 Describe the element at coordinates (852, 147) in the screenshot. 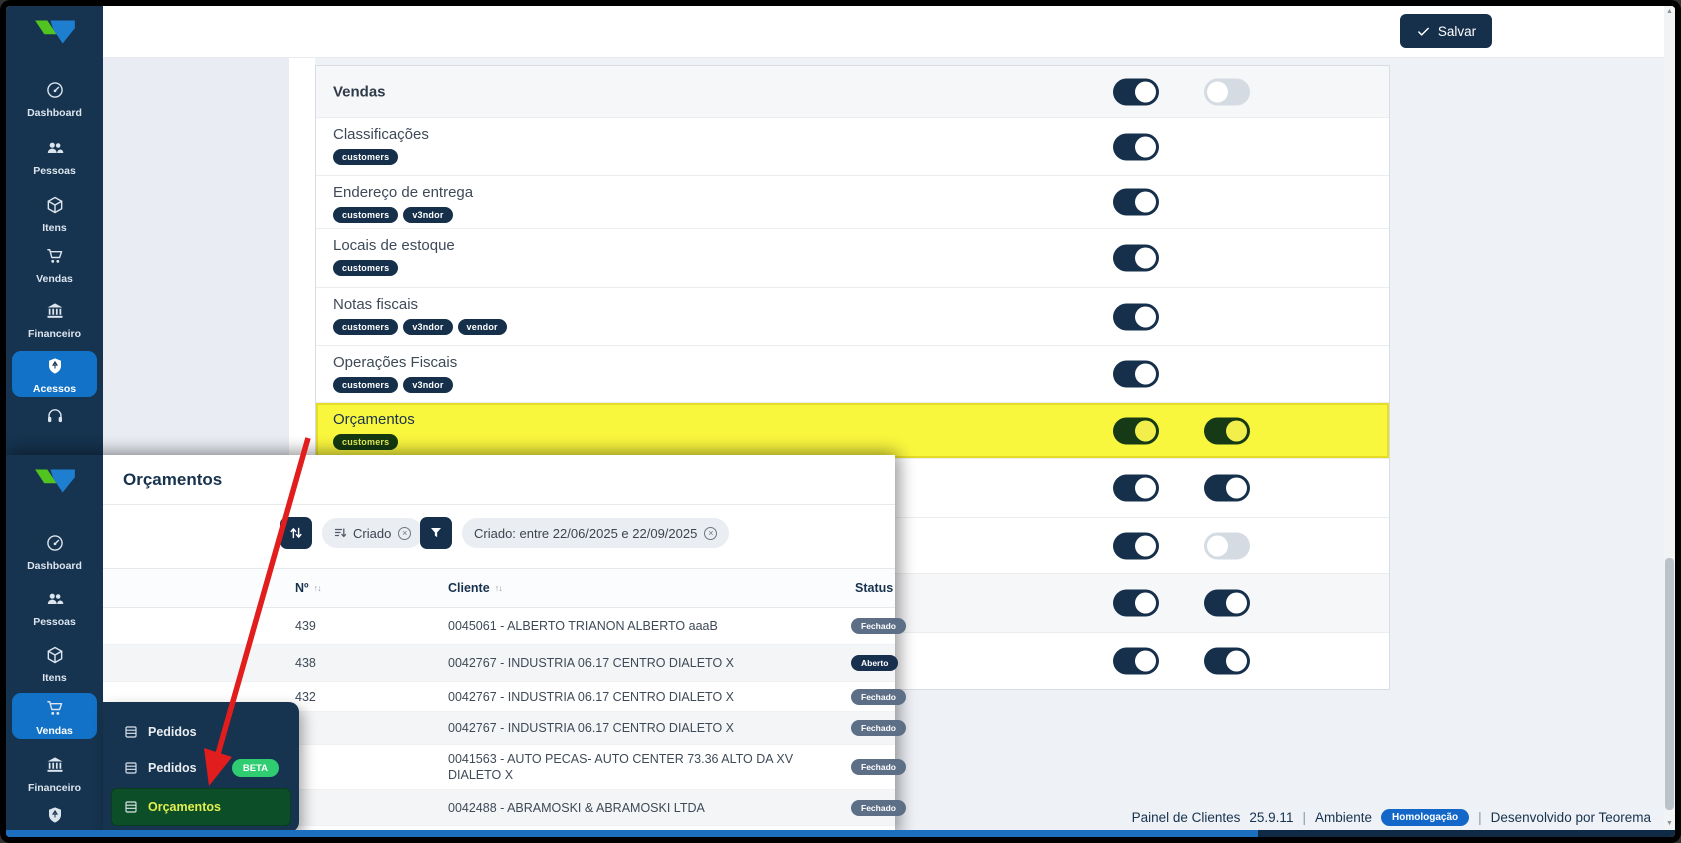

I see `permission-row-classificacoes: Classificações customers` at that location.